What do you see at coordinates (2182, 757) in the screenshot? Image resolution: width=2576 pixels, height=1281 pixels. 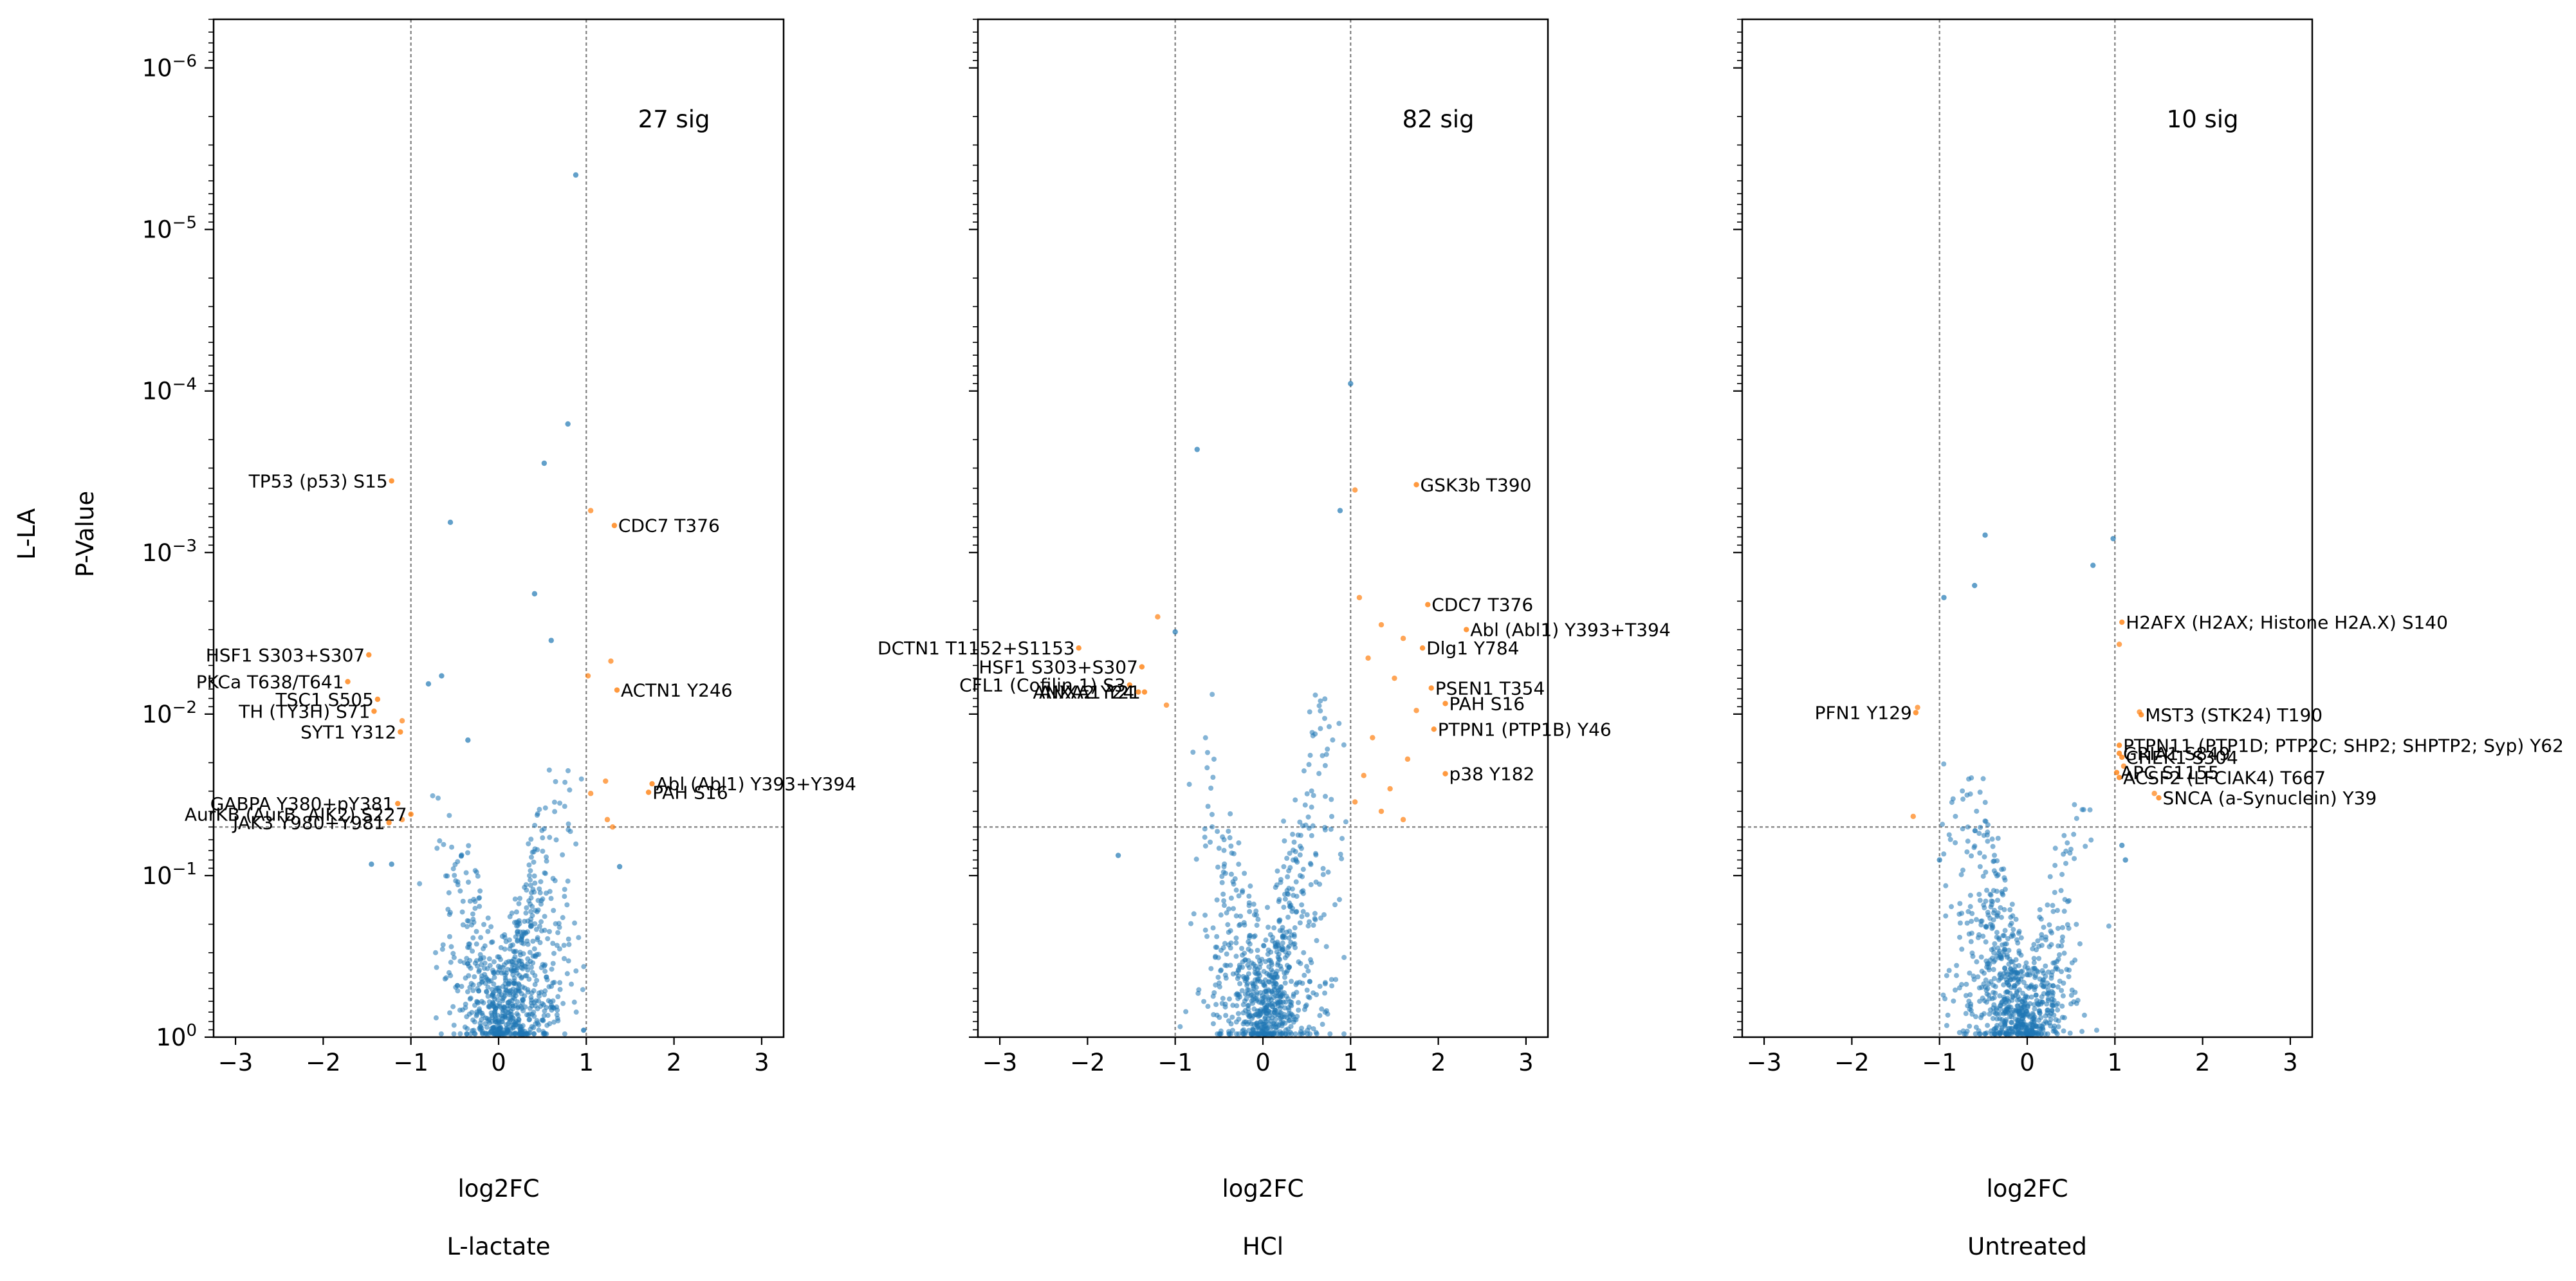 I see `point-annotation: CHEK1 S304` at bounding box center [2182, 757].